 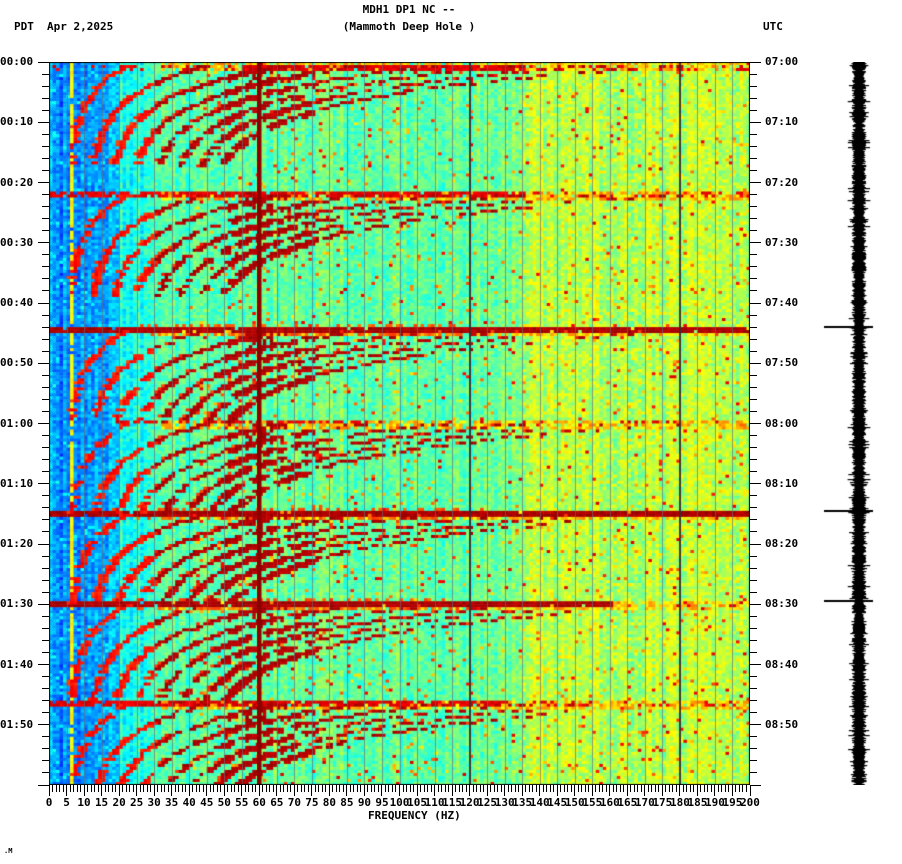 What do you see at coordinates (850, 423) in the screenshot?
I see `seismic-trace-canvas` at bounding box center [850, 423].